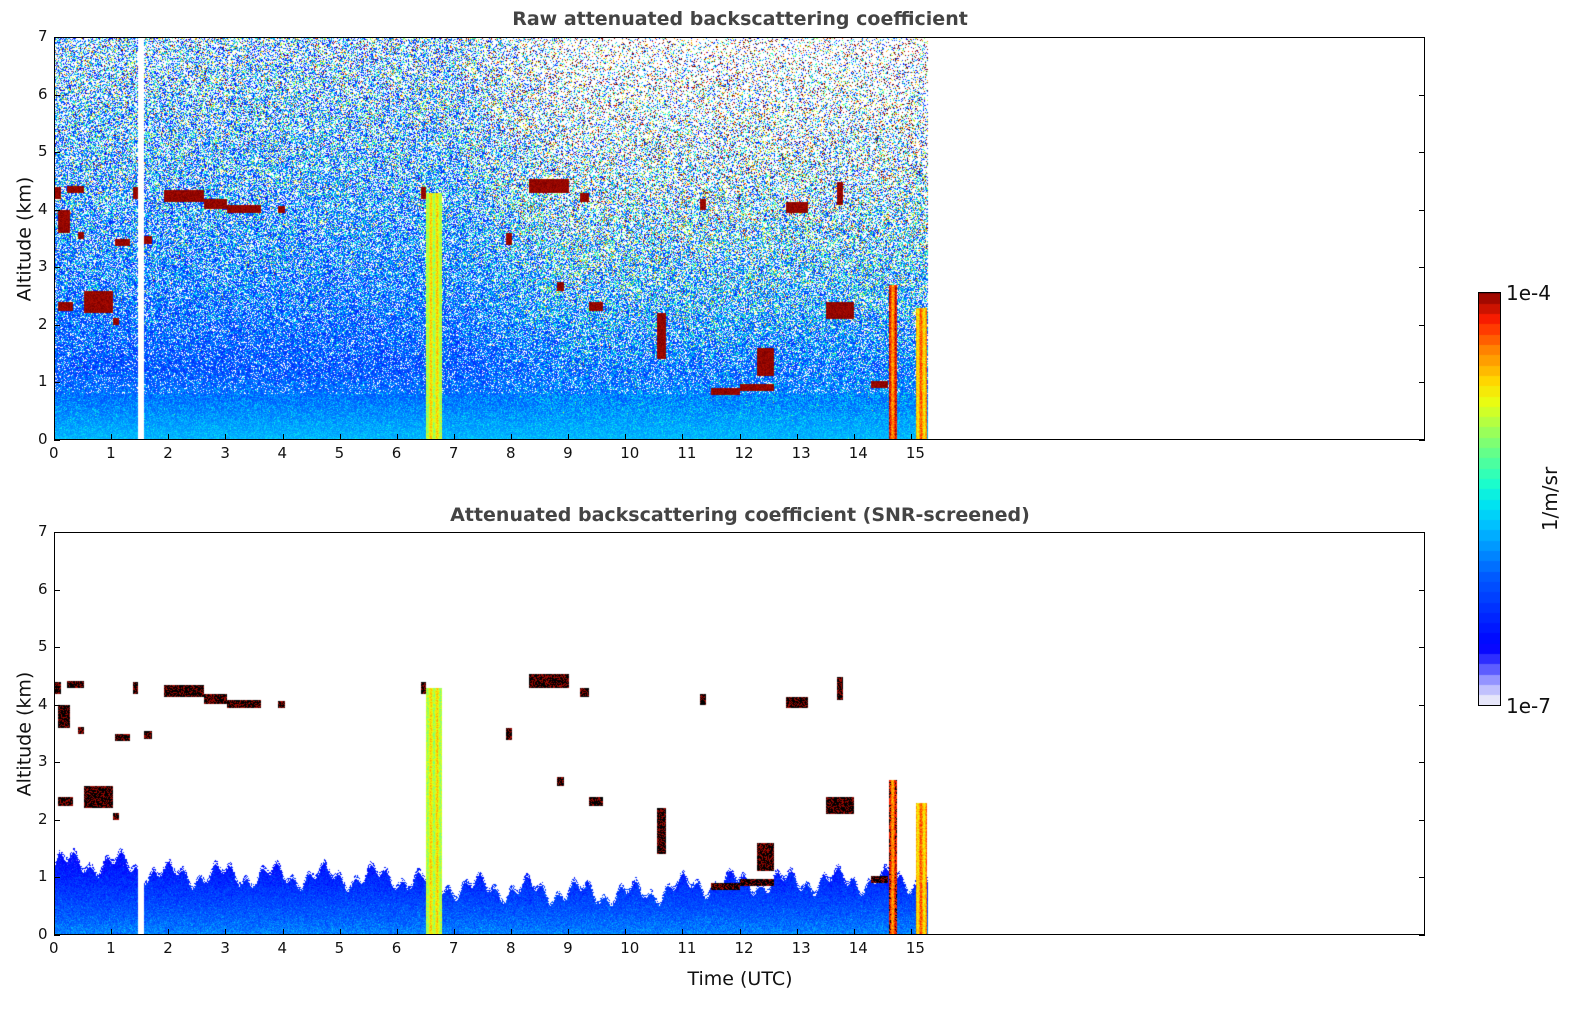 This screenshot has height=1020, width=1595. What do you see at coordinates (43, 761) in the screenshot?
I see `y-tick-label: 3` at bounding box center [43, 761].